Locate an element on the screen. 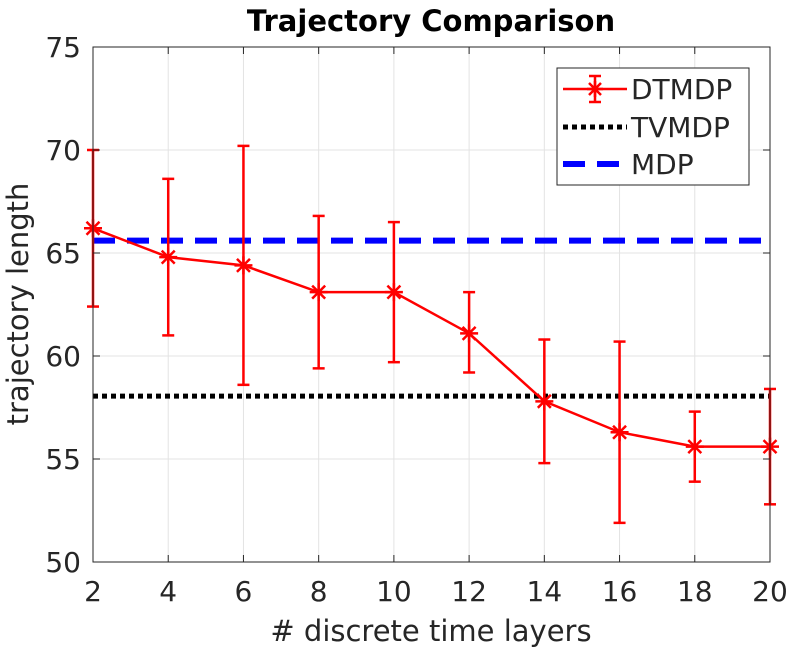 Image resolution: width=792 pixels, height=653 pixels. x-tick-label-2: 2 is located at coordinates (93, 591).